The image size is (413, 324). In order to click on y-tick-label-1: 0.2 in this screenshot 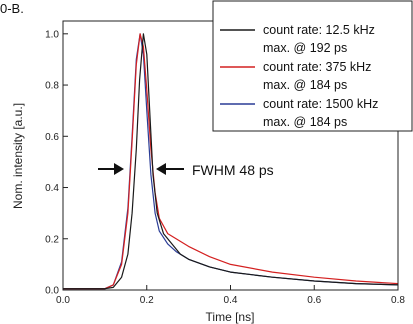, I will do `click(52, 239)`.